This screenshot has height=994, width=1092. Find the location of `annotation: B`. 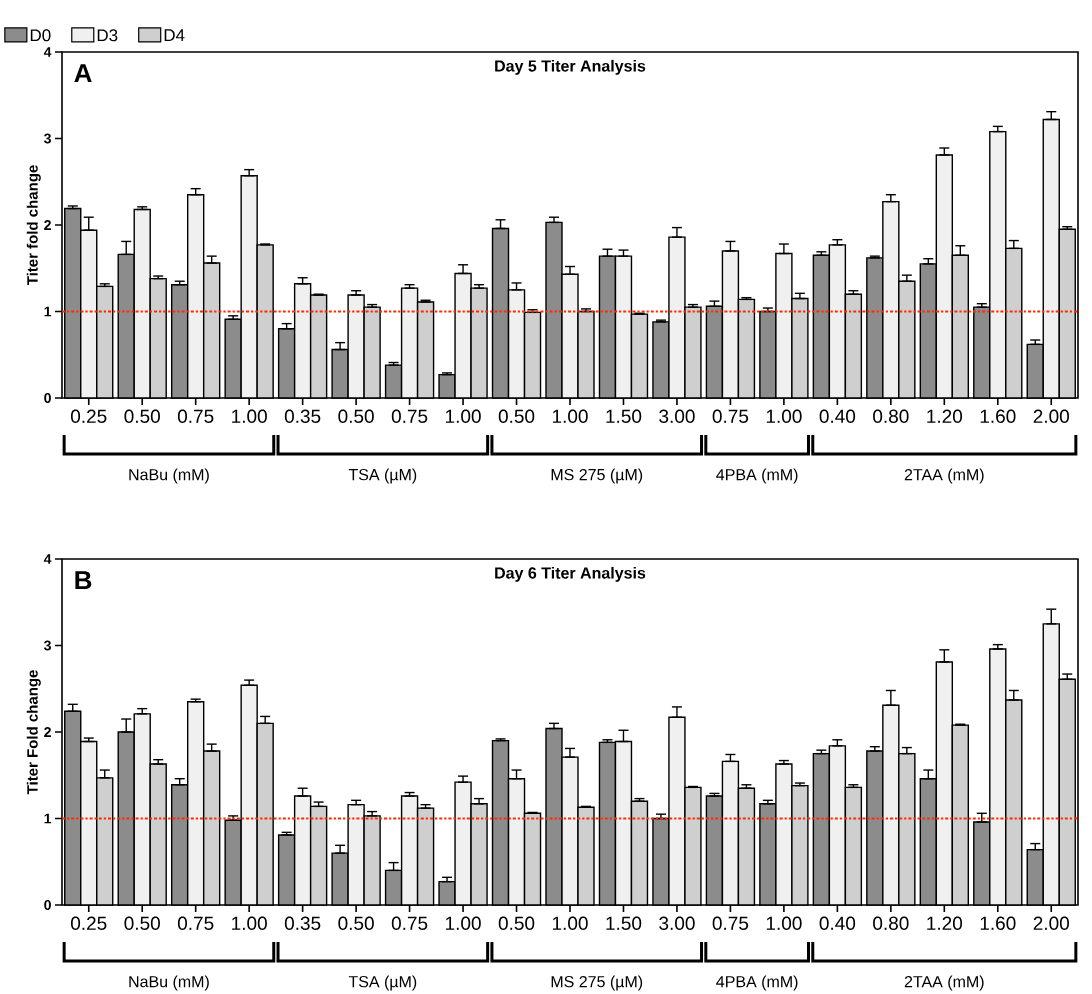

annotation: B is located at coordinates (83, 580).